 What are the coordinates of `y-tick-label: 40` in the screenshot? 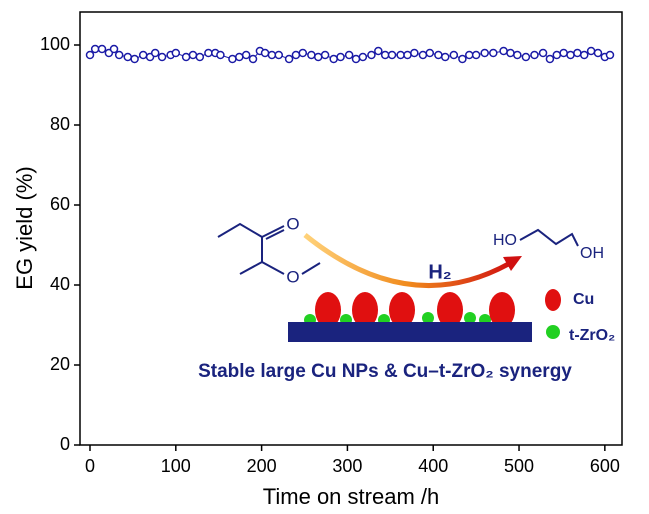 It's located at (60, 284).